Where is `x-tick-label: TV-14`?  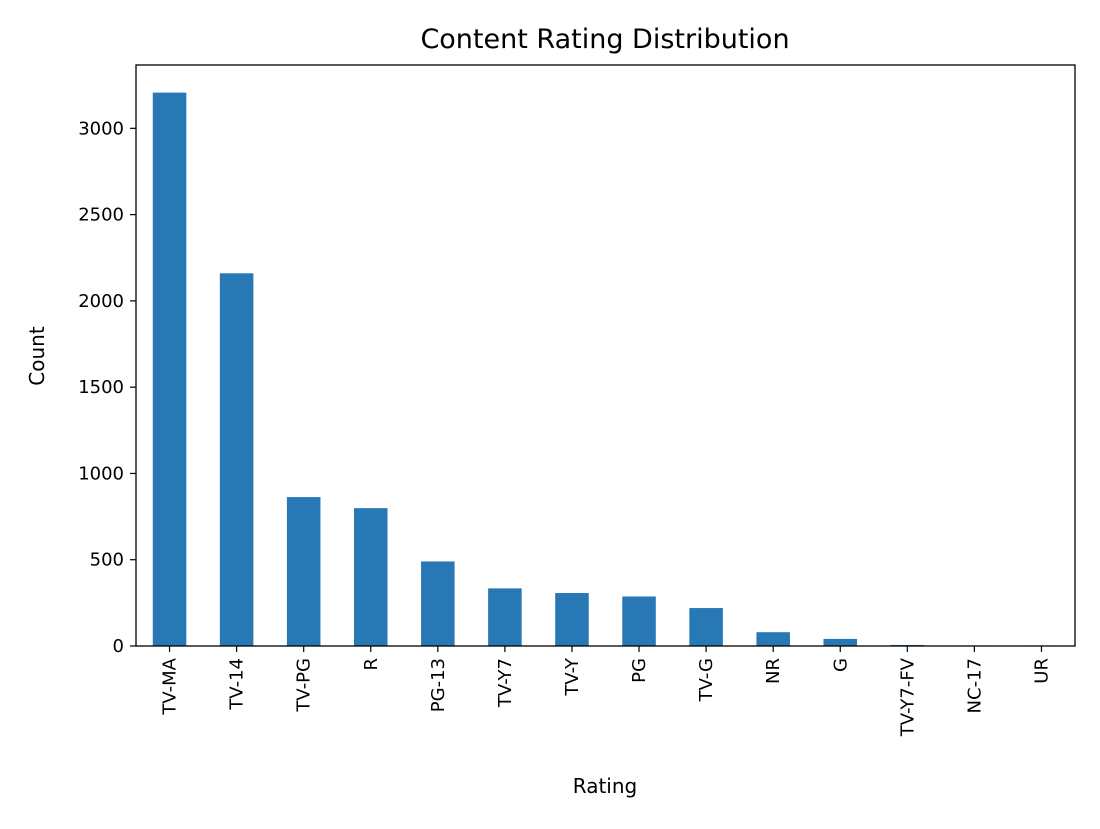 x-tick-label: TV-14 is located at coordinates (237, 684).